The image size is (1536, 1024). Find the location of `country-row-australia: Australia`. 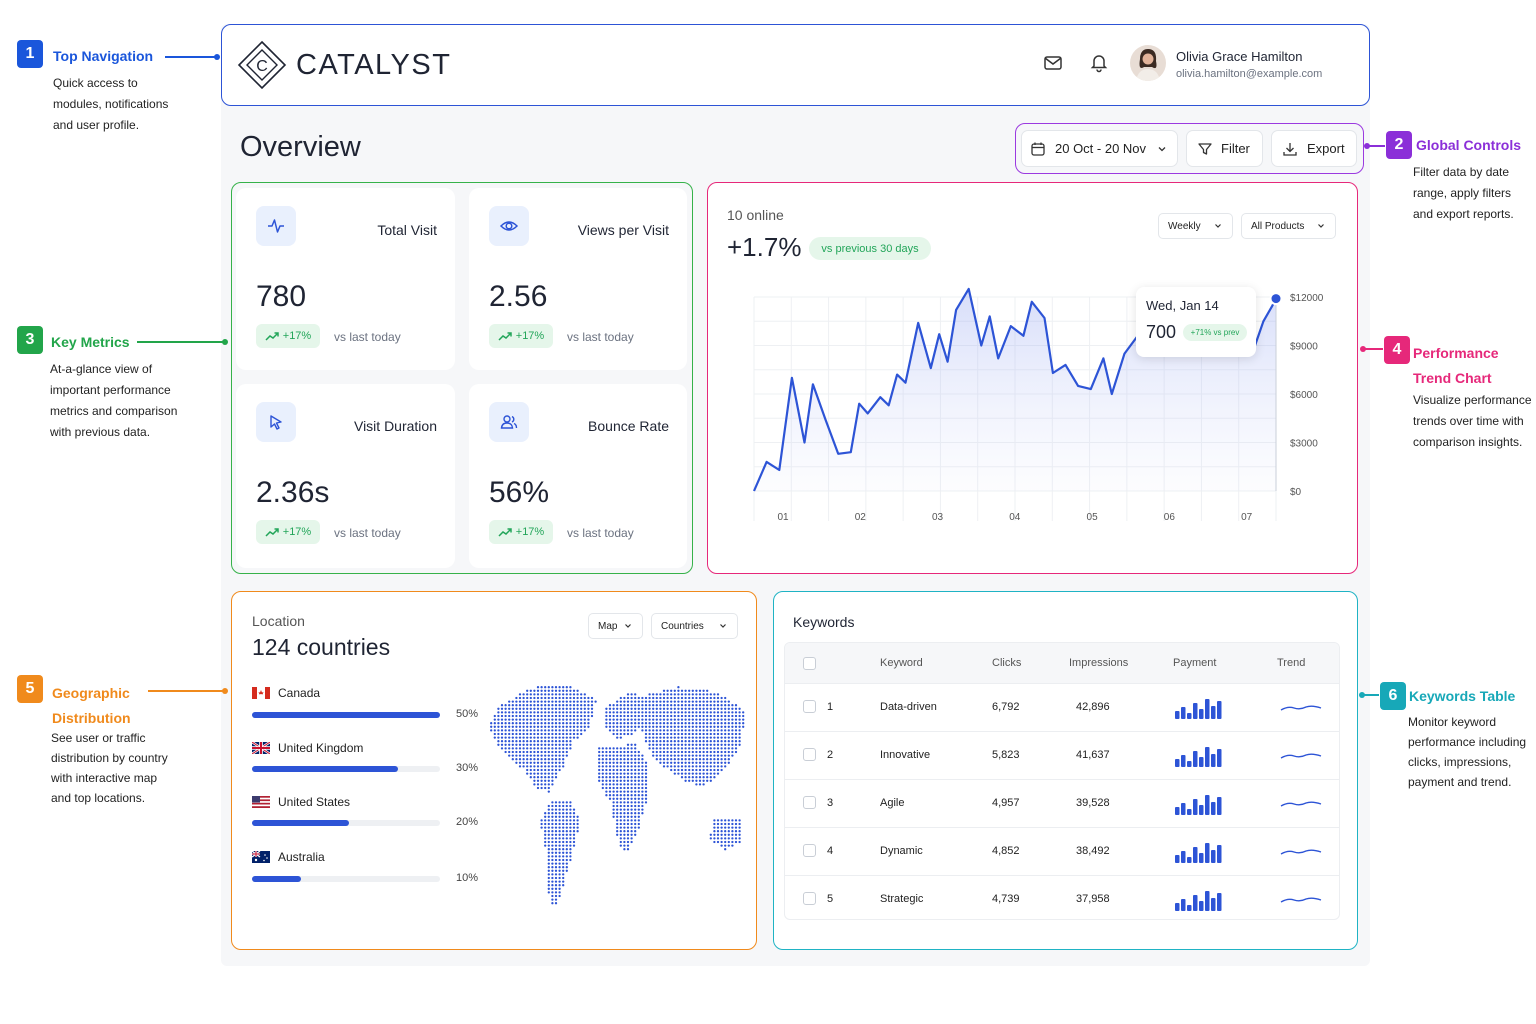

country-row-australia: Australia is located at coordinates (367, 868).